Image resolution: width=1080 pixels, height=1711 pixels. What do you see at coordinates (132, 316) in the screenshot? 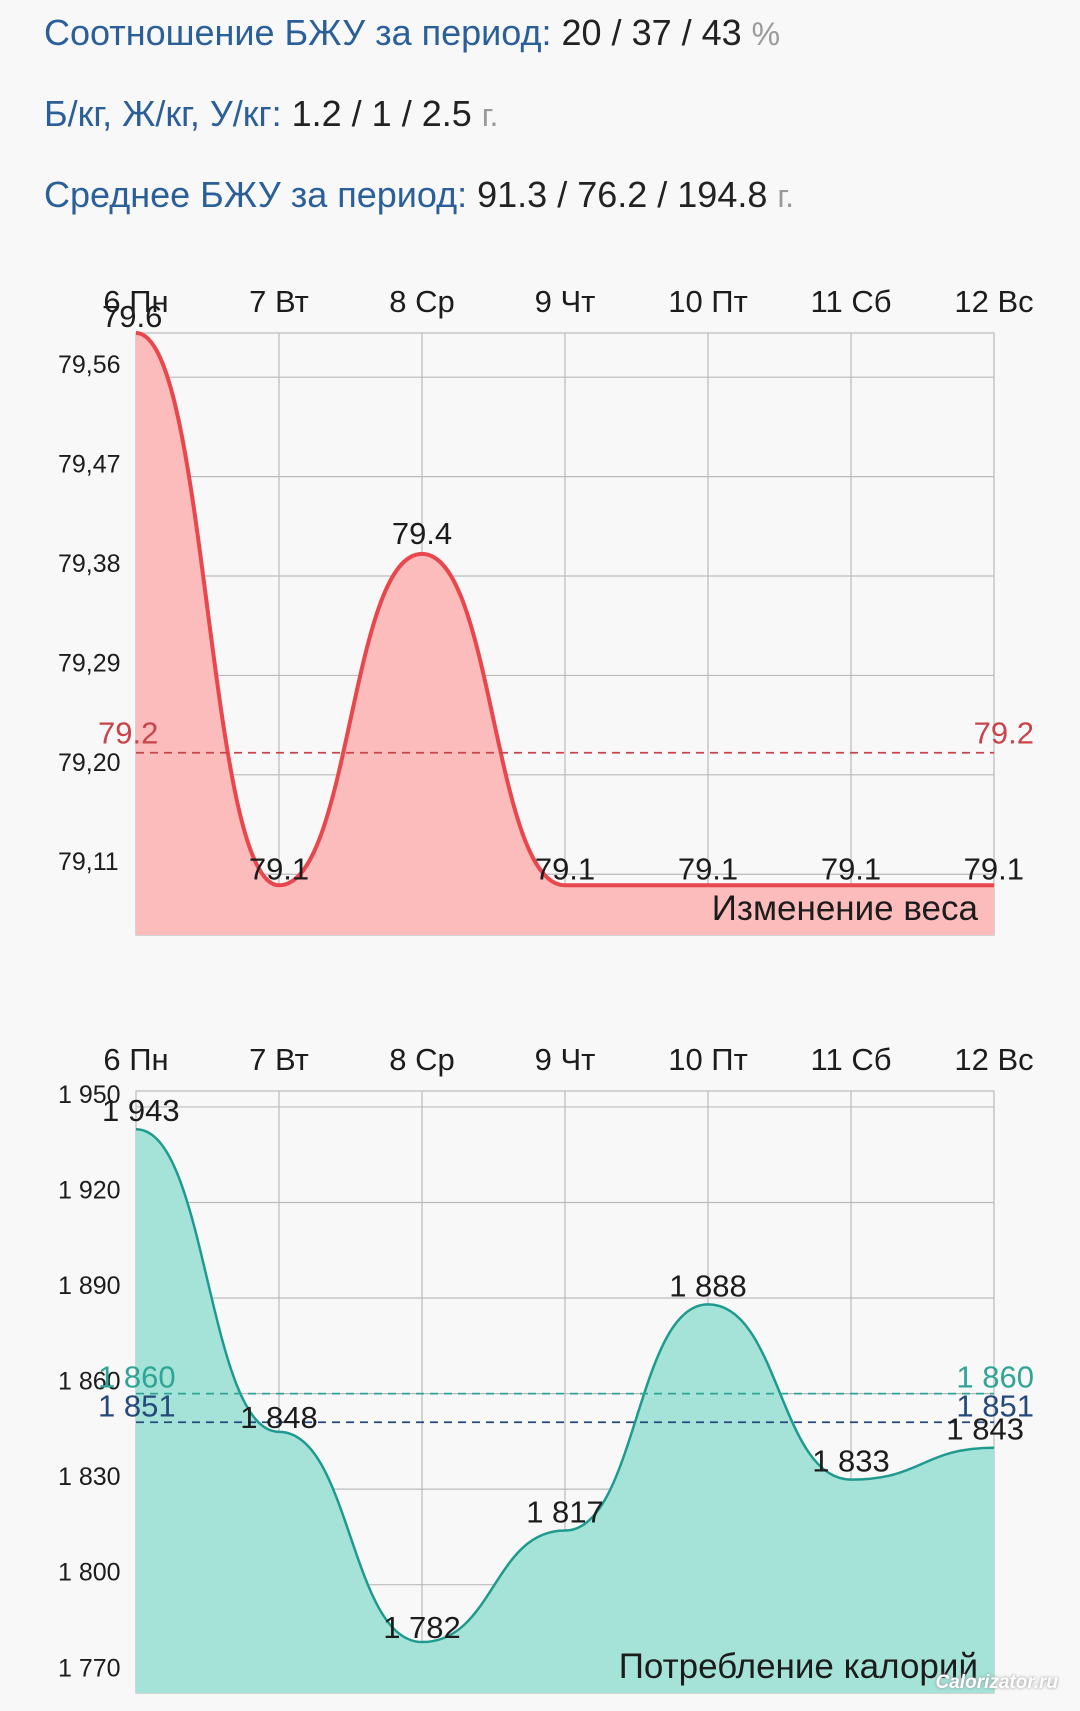
I see `data-label: 79.6` at bounding box center [132, 316].